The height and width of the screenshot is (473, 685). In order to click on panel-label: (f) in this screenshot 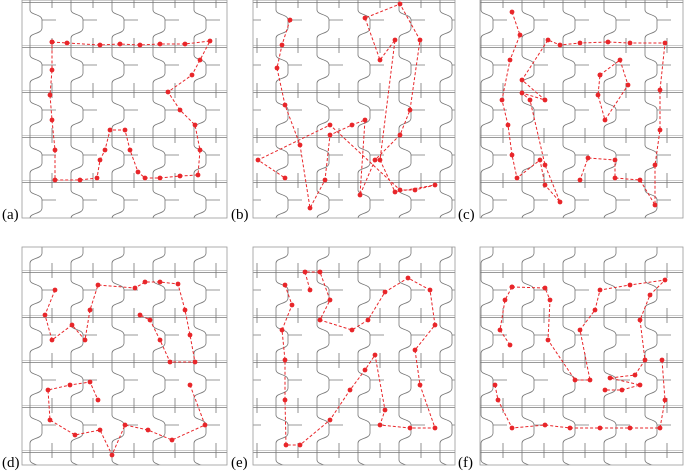, I will do `click(465, 463)`.